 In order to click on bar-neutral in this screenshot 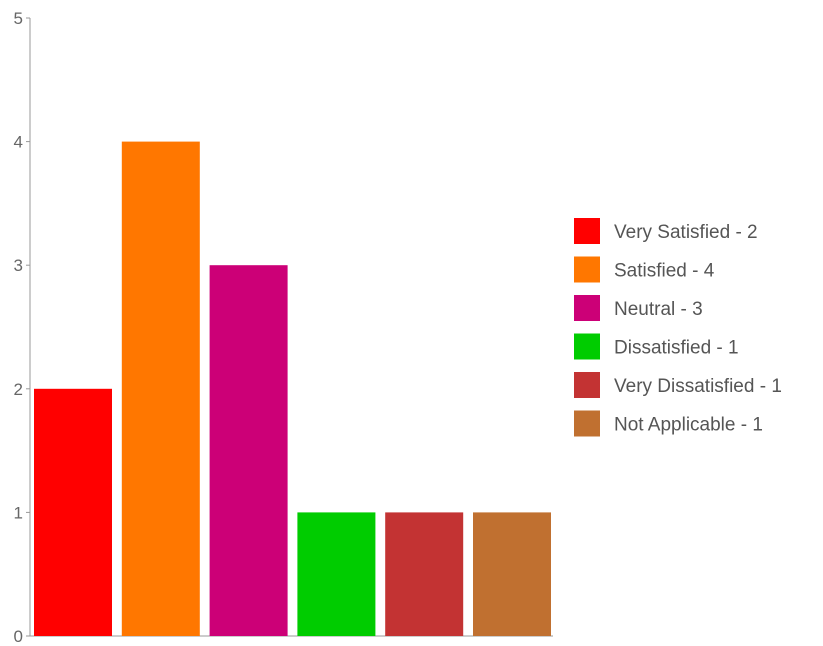, I will do `click(248, 450)`.